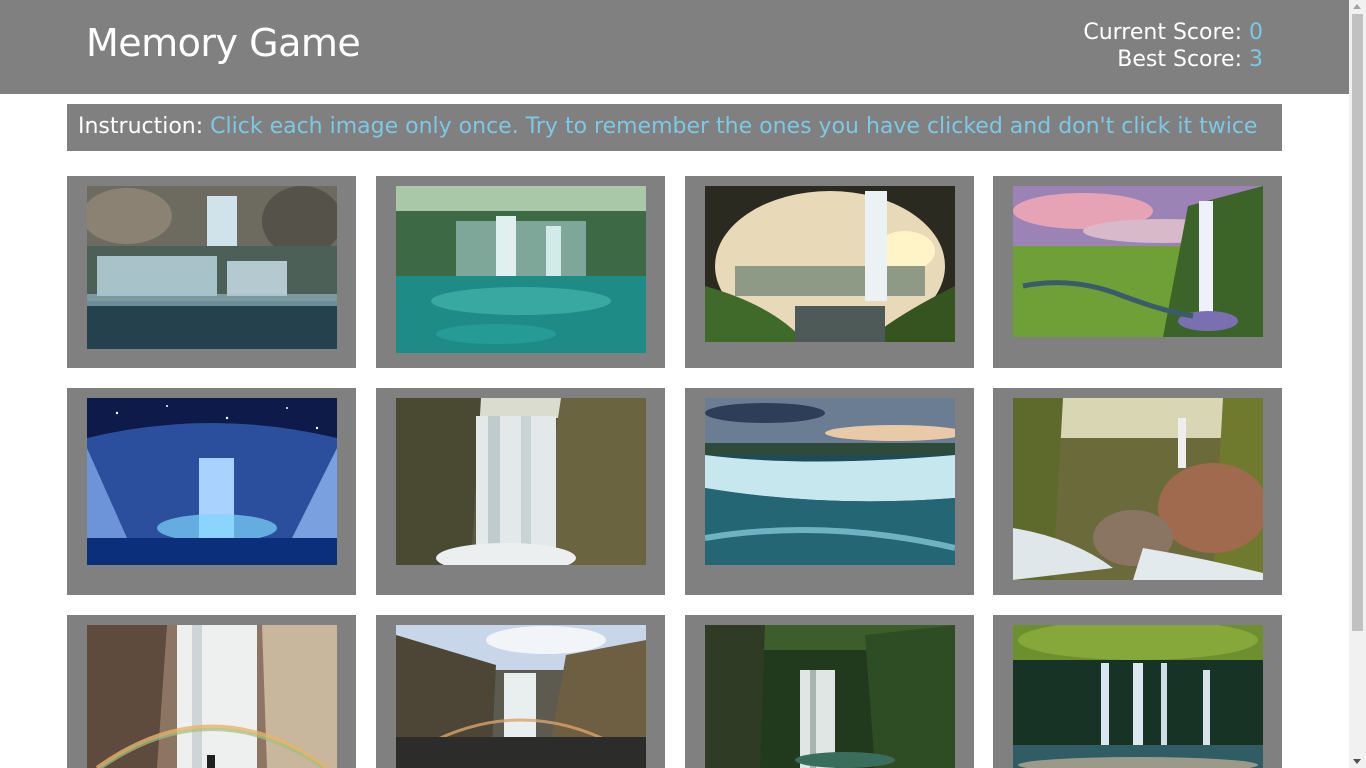 The image size is (1366, 768). I want to click on tiered-cascade-waterfall-image, so click(212, 267).